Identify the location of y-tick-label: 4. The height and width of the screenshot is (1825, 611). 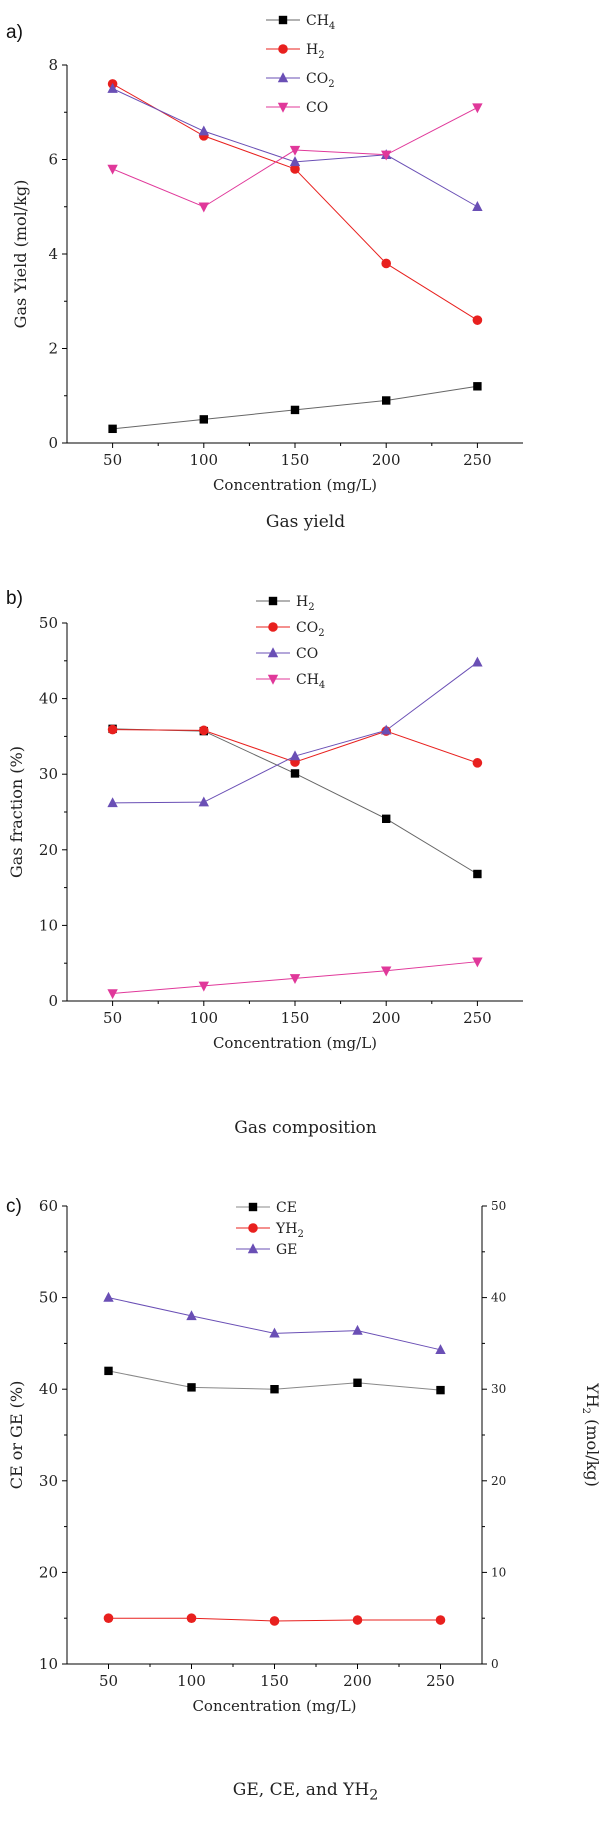
(53, 254).